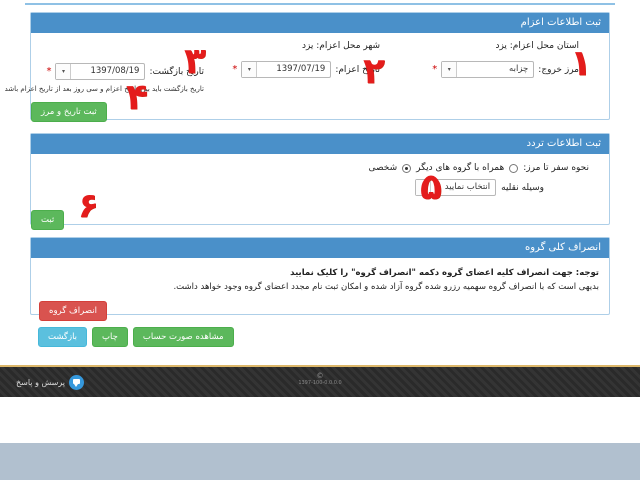 The height and width of the screenshot is (480, 640). What do you see at coordinates (558, 69) in the screenshot?
I see `exit-border-label: مرز خروج:` at bounding box center [558, 69].